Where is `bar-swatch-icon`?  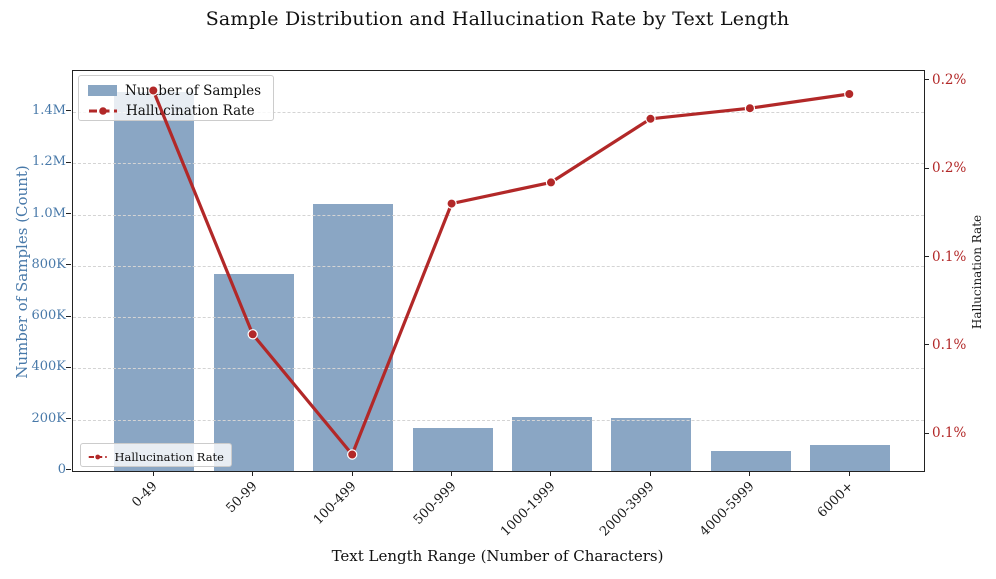 bar-swatch-icon is located at coordinates (102, 90).